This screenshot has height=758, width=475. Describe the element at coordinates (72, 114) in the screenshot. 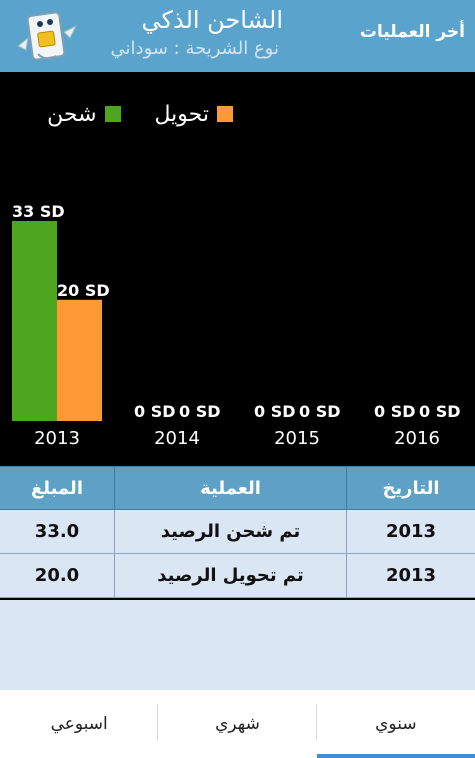

I see `legend-label-charge: شحن` at that location.